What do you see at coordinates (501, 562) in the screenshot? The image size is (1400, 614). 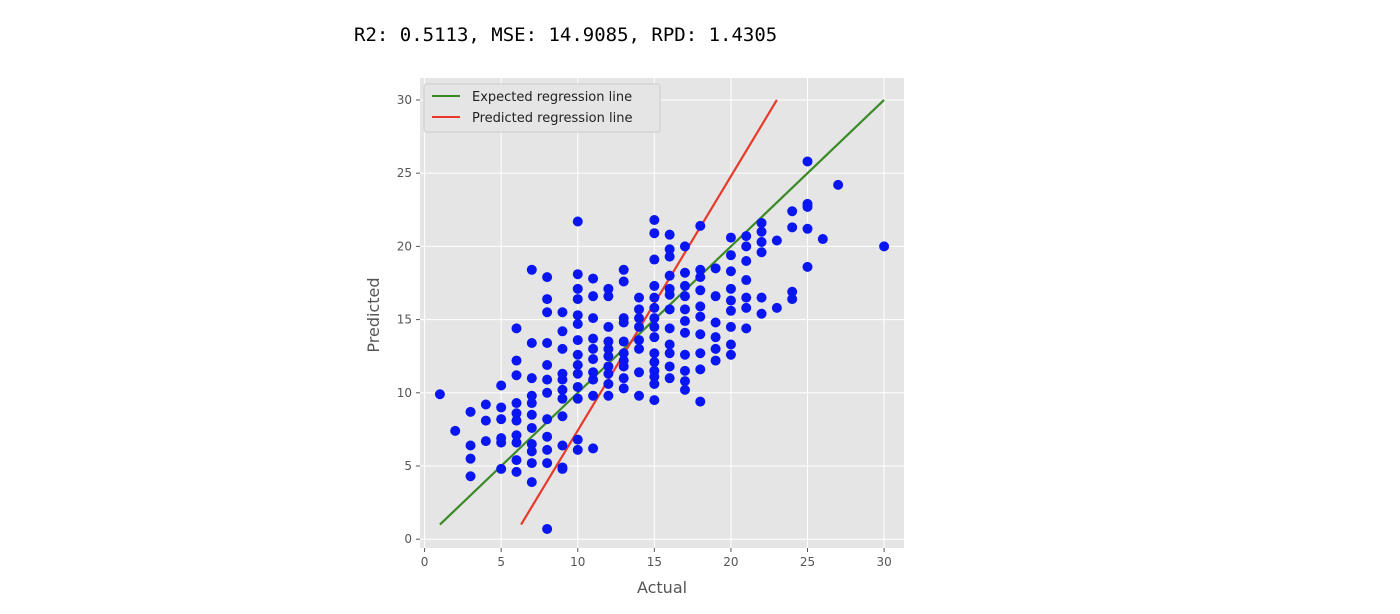 I see `x-tick-label: 5` at bounding box center [501, 562].